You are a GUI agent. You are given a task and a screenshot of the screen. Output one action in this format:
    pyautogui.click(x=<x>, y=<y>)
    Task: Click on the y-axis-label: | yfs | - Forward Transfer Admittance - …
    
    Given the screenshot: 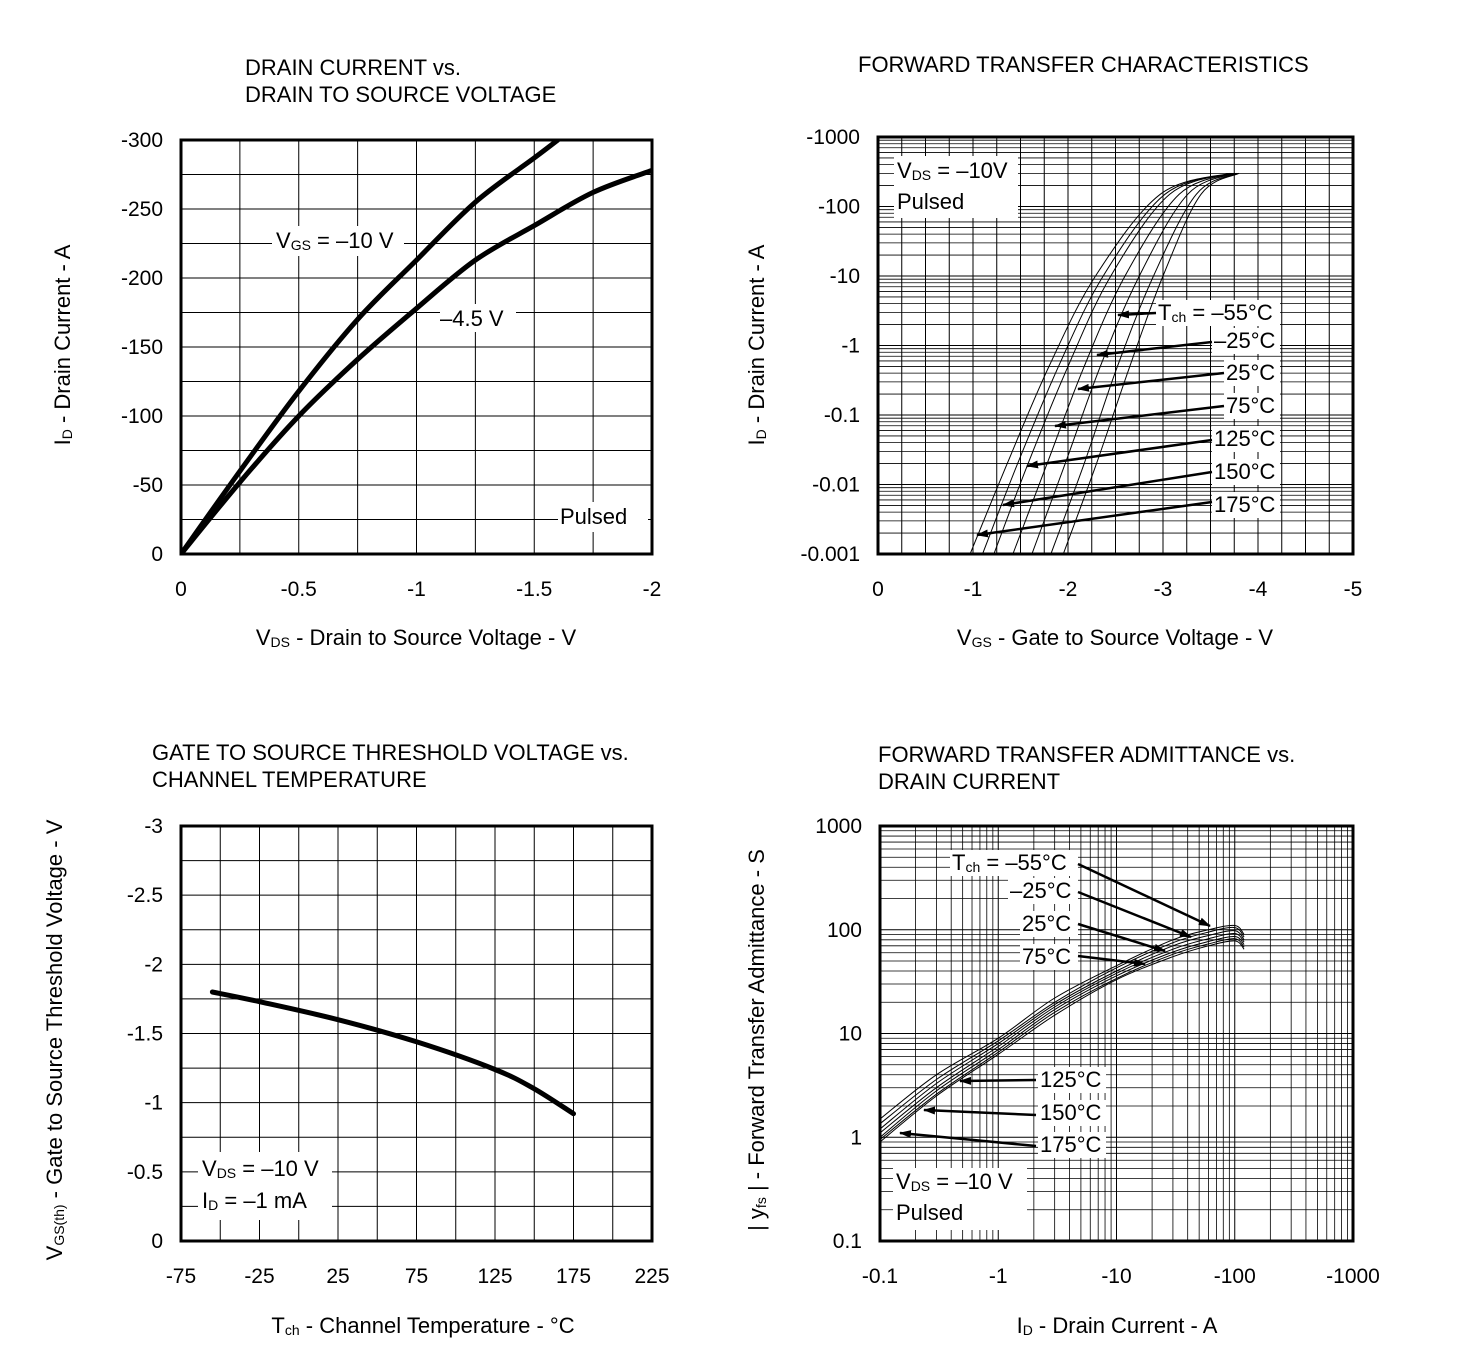 What is the action you would take?
    pyautogui.click(x=756, y=1040)
    